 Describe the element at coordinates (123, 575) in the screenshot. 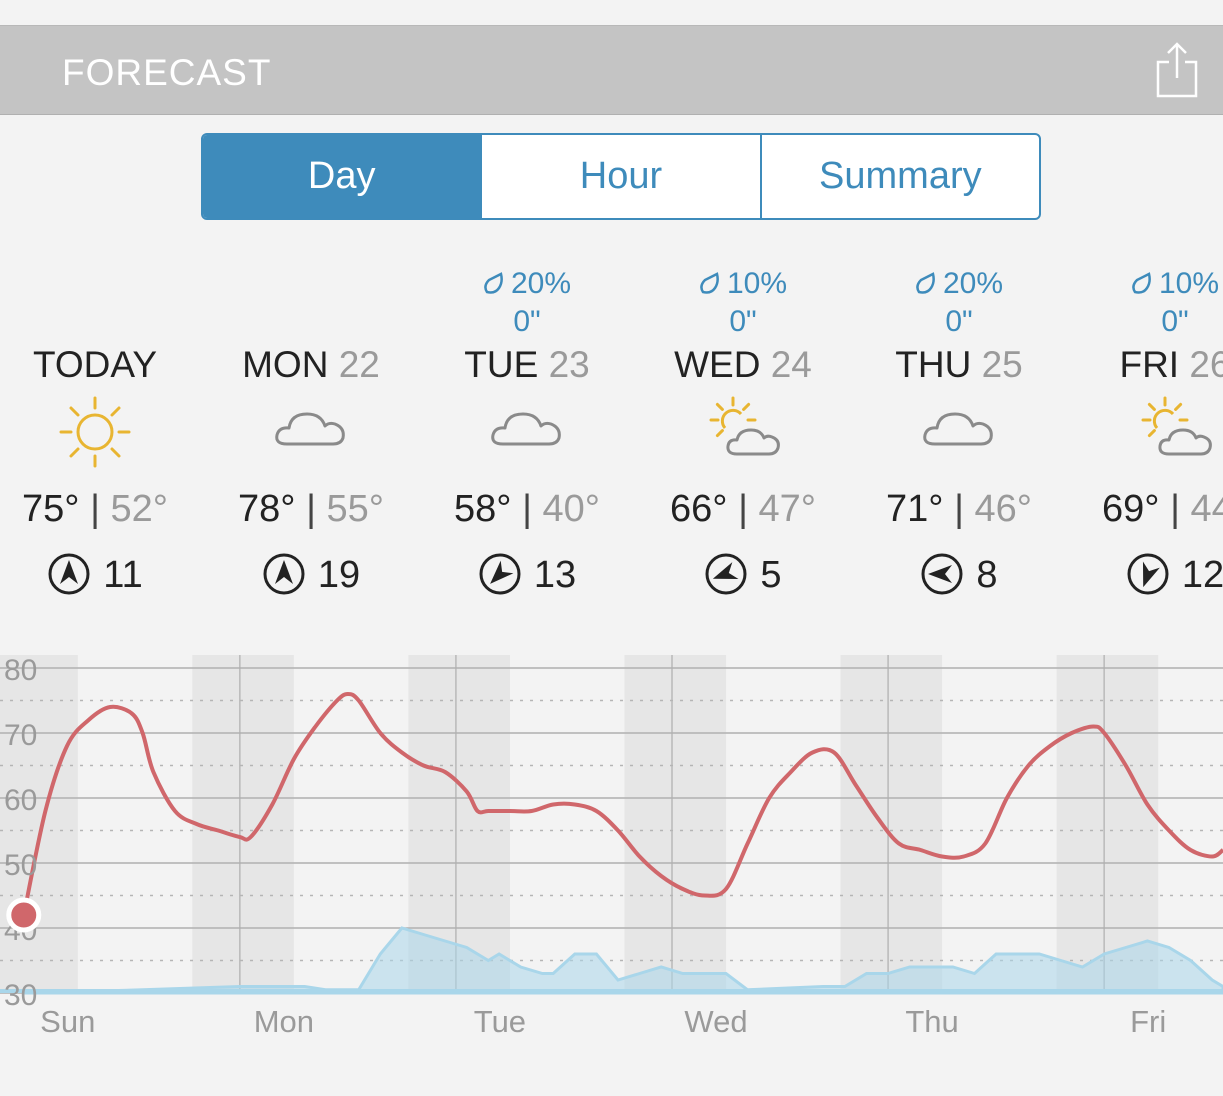

I see `wind-speed: 11` at that location.